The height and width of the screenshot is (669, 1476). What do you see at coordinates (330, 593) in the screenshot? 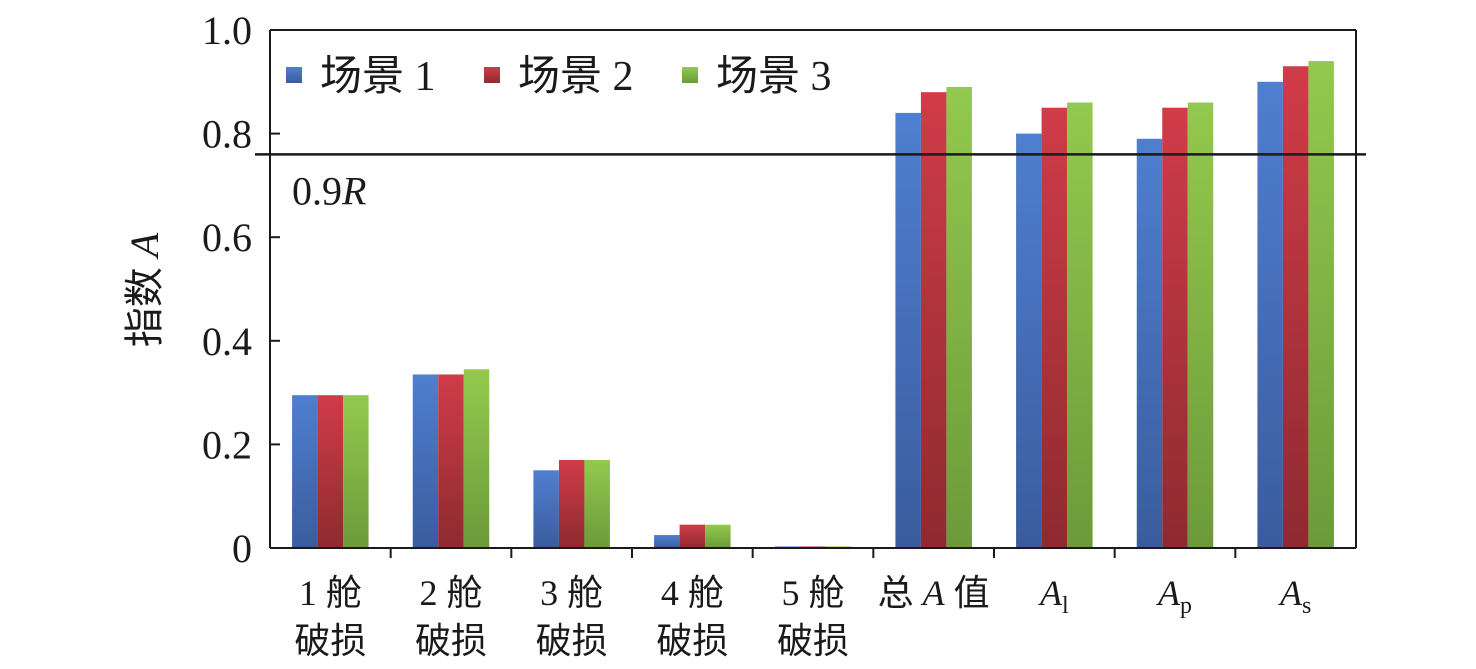
I see `x-category-label: 1 舱` at bounding box center [330, 593].